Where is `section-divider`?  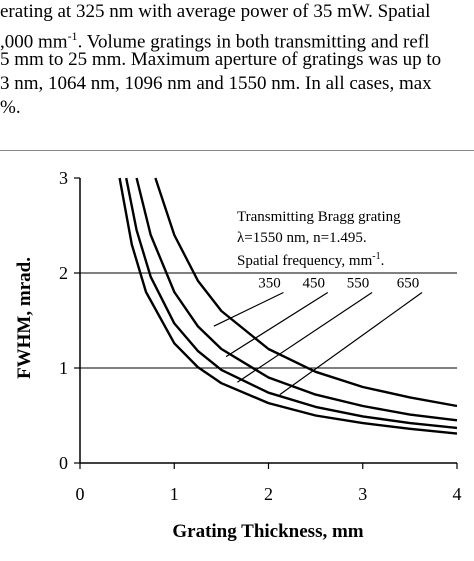 section-divider is located at coordinates (237, 150).